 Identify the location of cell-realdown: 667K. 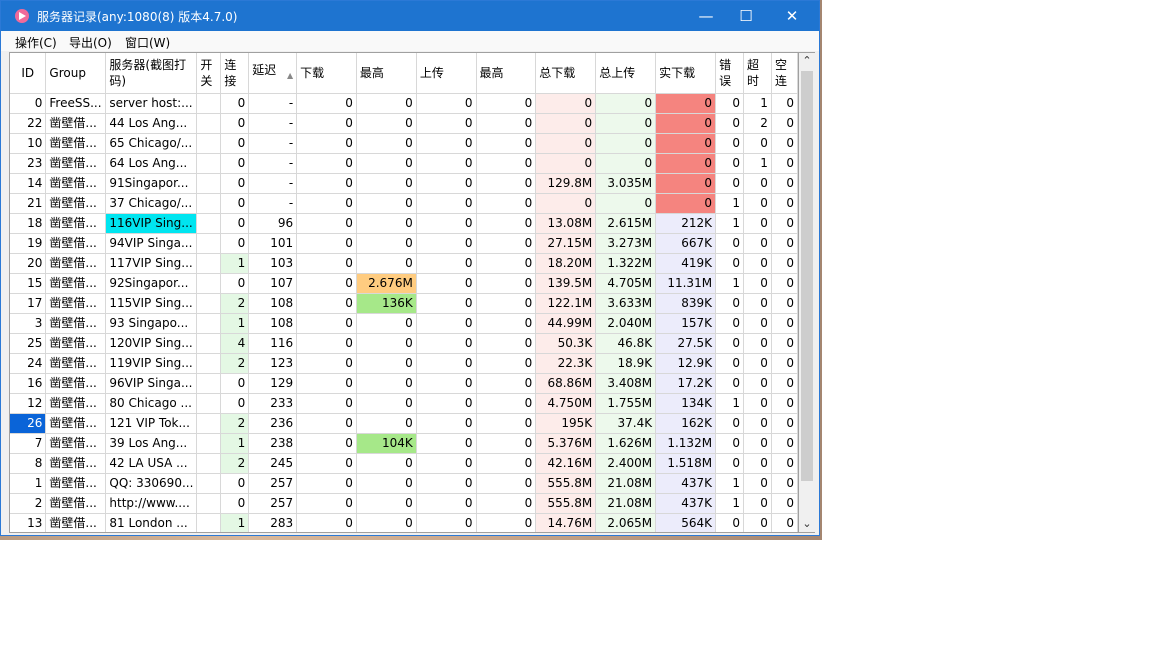
(686, 243).